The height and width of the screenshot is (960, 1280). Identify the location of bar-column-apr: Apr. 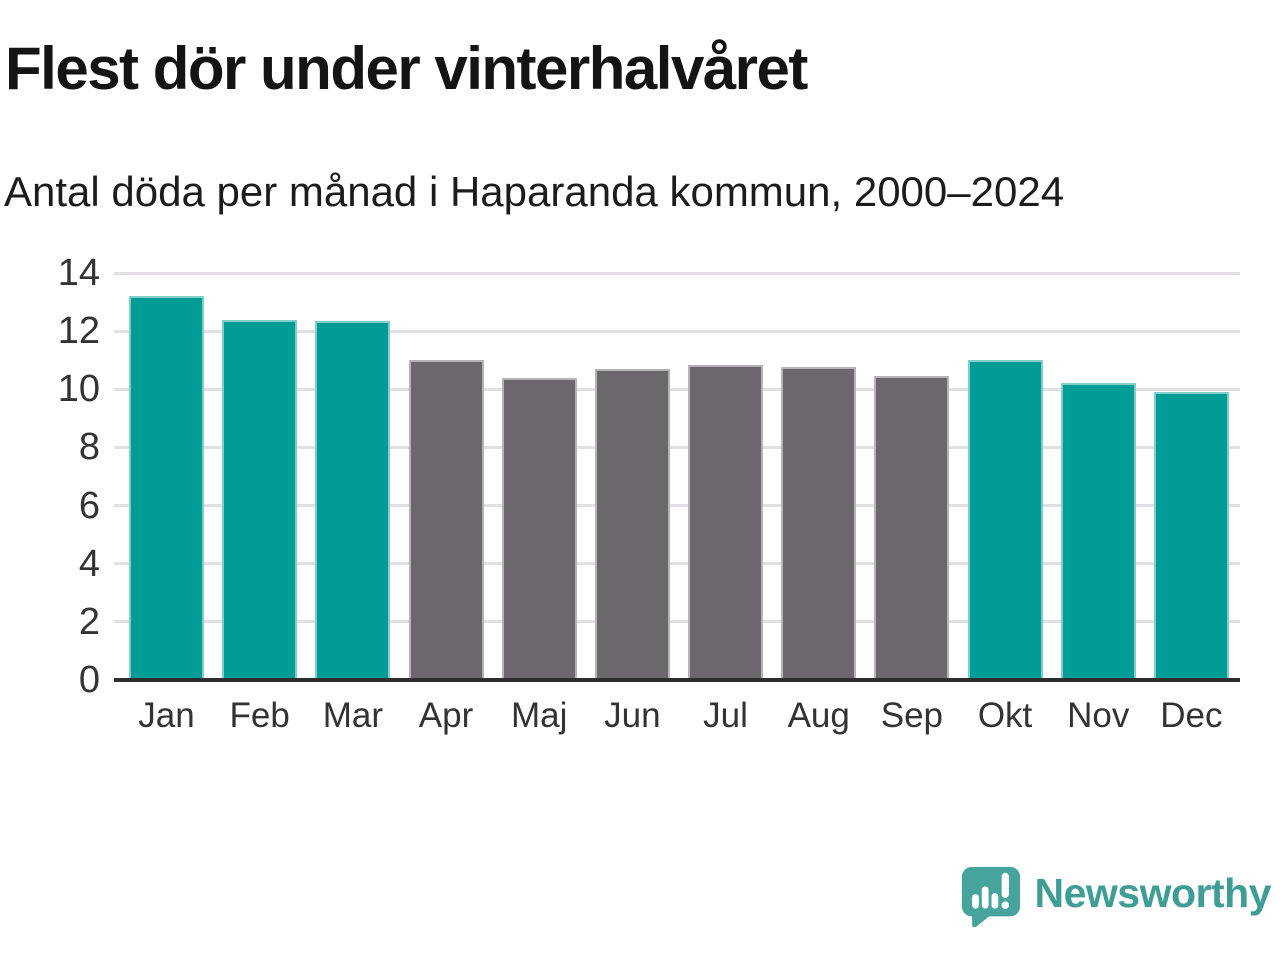
(446, 504).